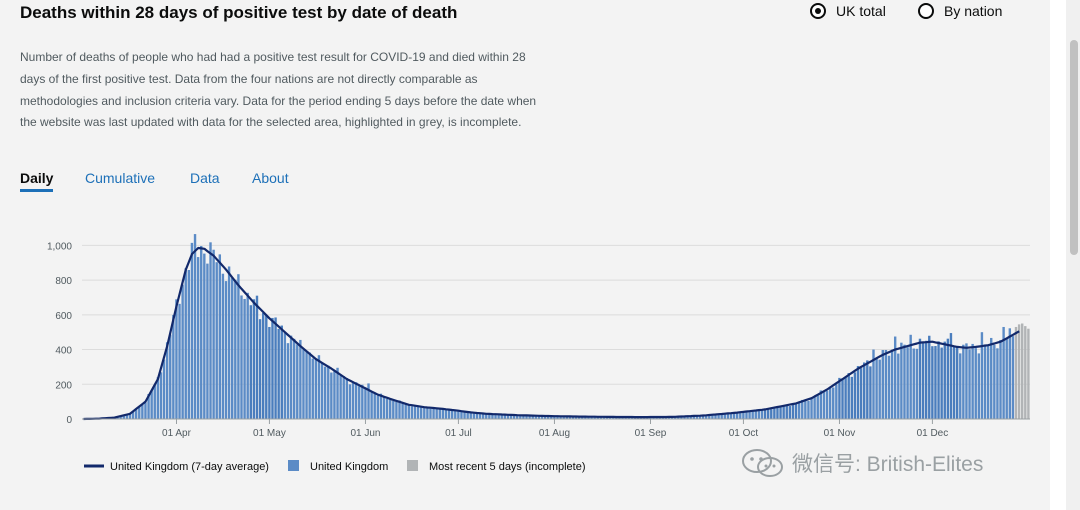 Image resolution: width=1080 pixels, height=510 pixels. I want to click on wechat-icon, so click(762, 463).